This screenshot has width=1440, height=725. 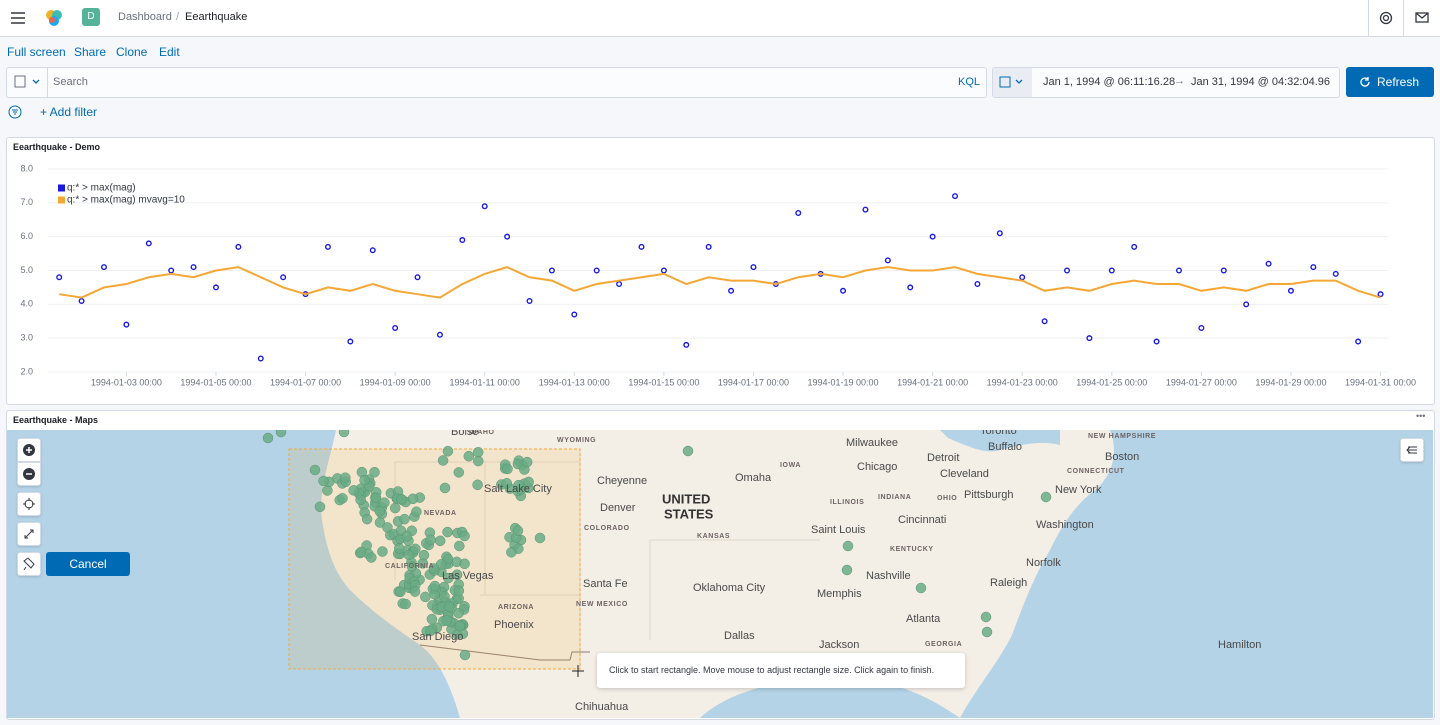 I want to click on kql-toggle: KQL, so click(x=969, y=82).